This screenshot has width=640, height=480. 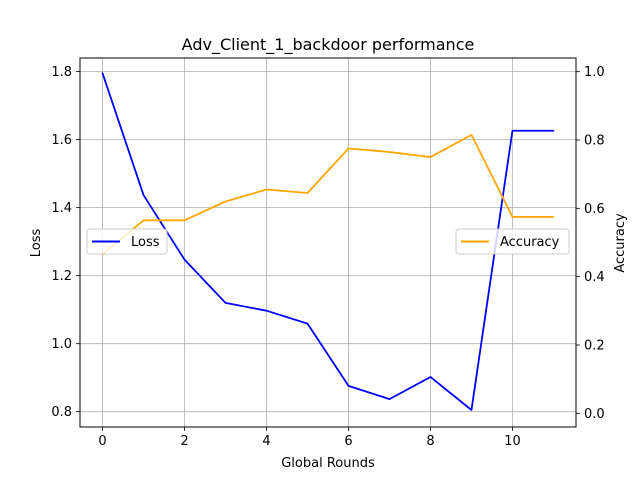 What do you see at coordinates (594, 209) in the screenshot?
I see `y-tick-label-right: 0.6` at bounding box center [594, 209].